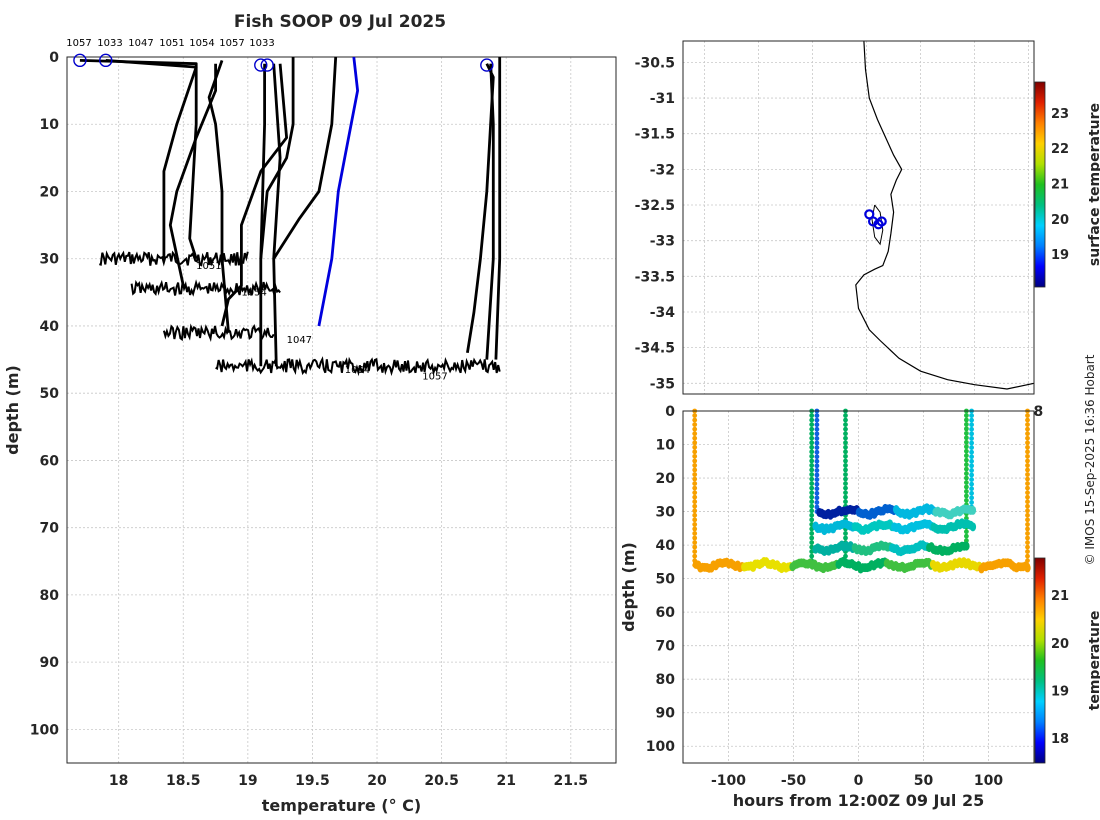 This screenshot has height=820, width=1100. I want to click on map-y-tick-label: -33, so click(662, 242).